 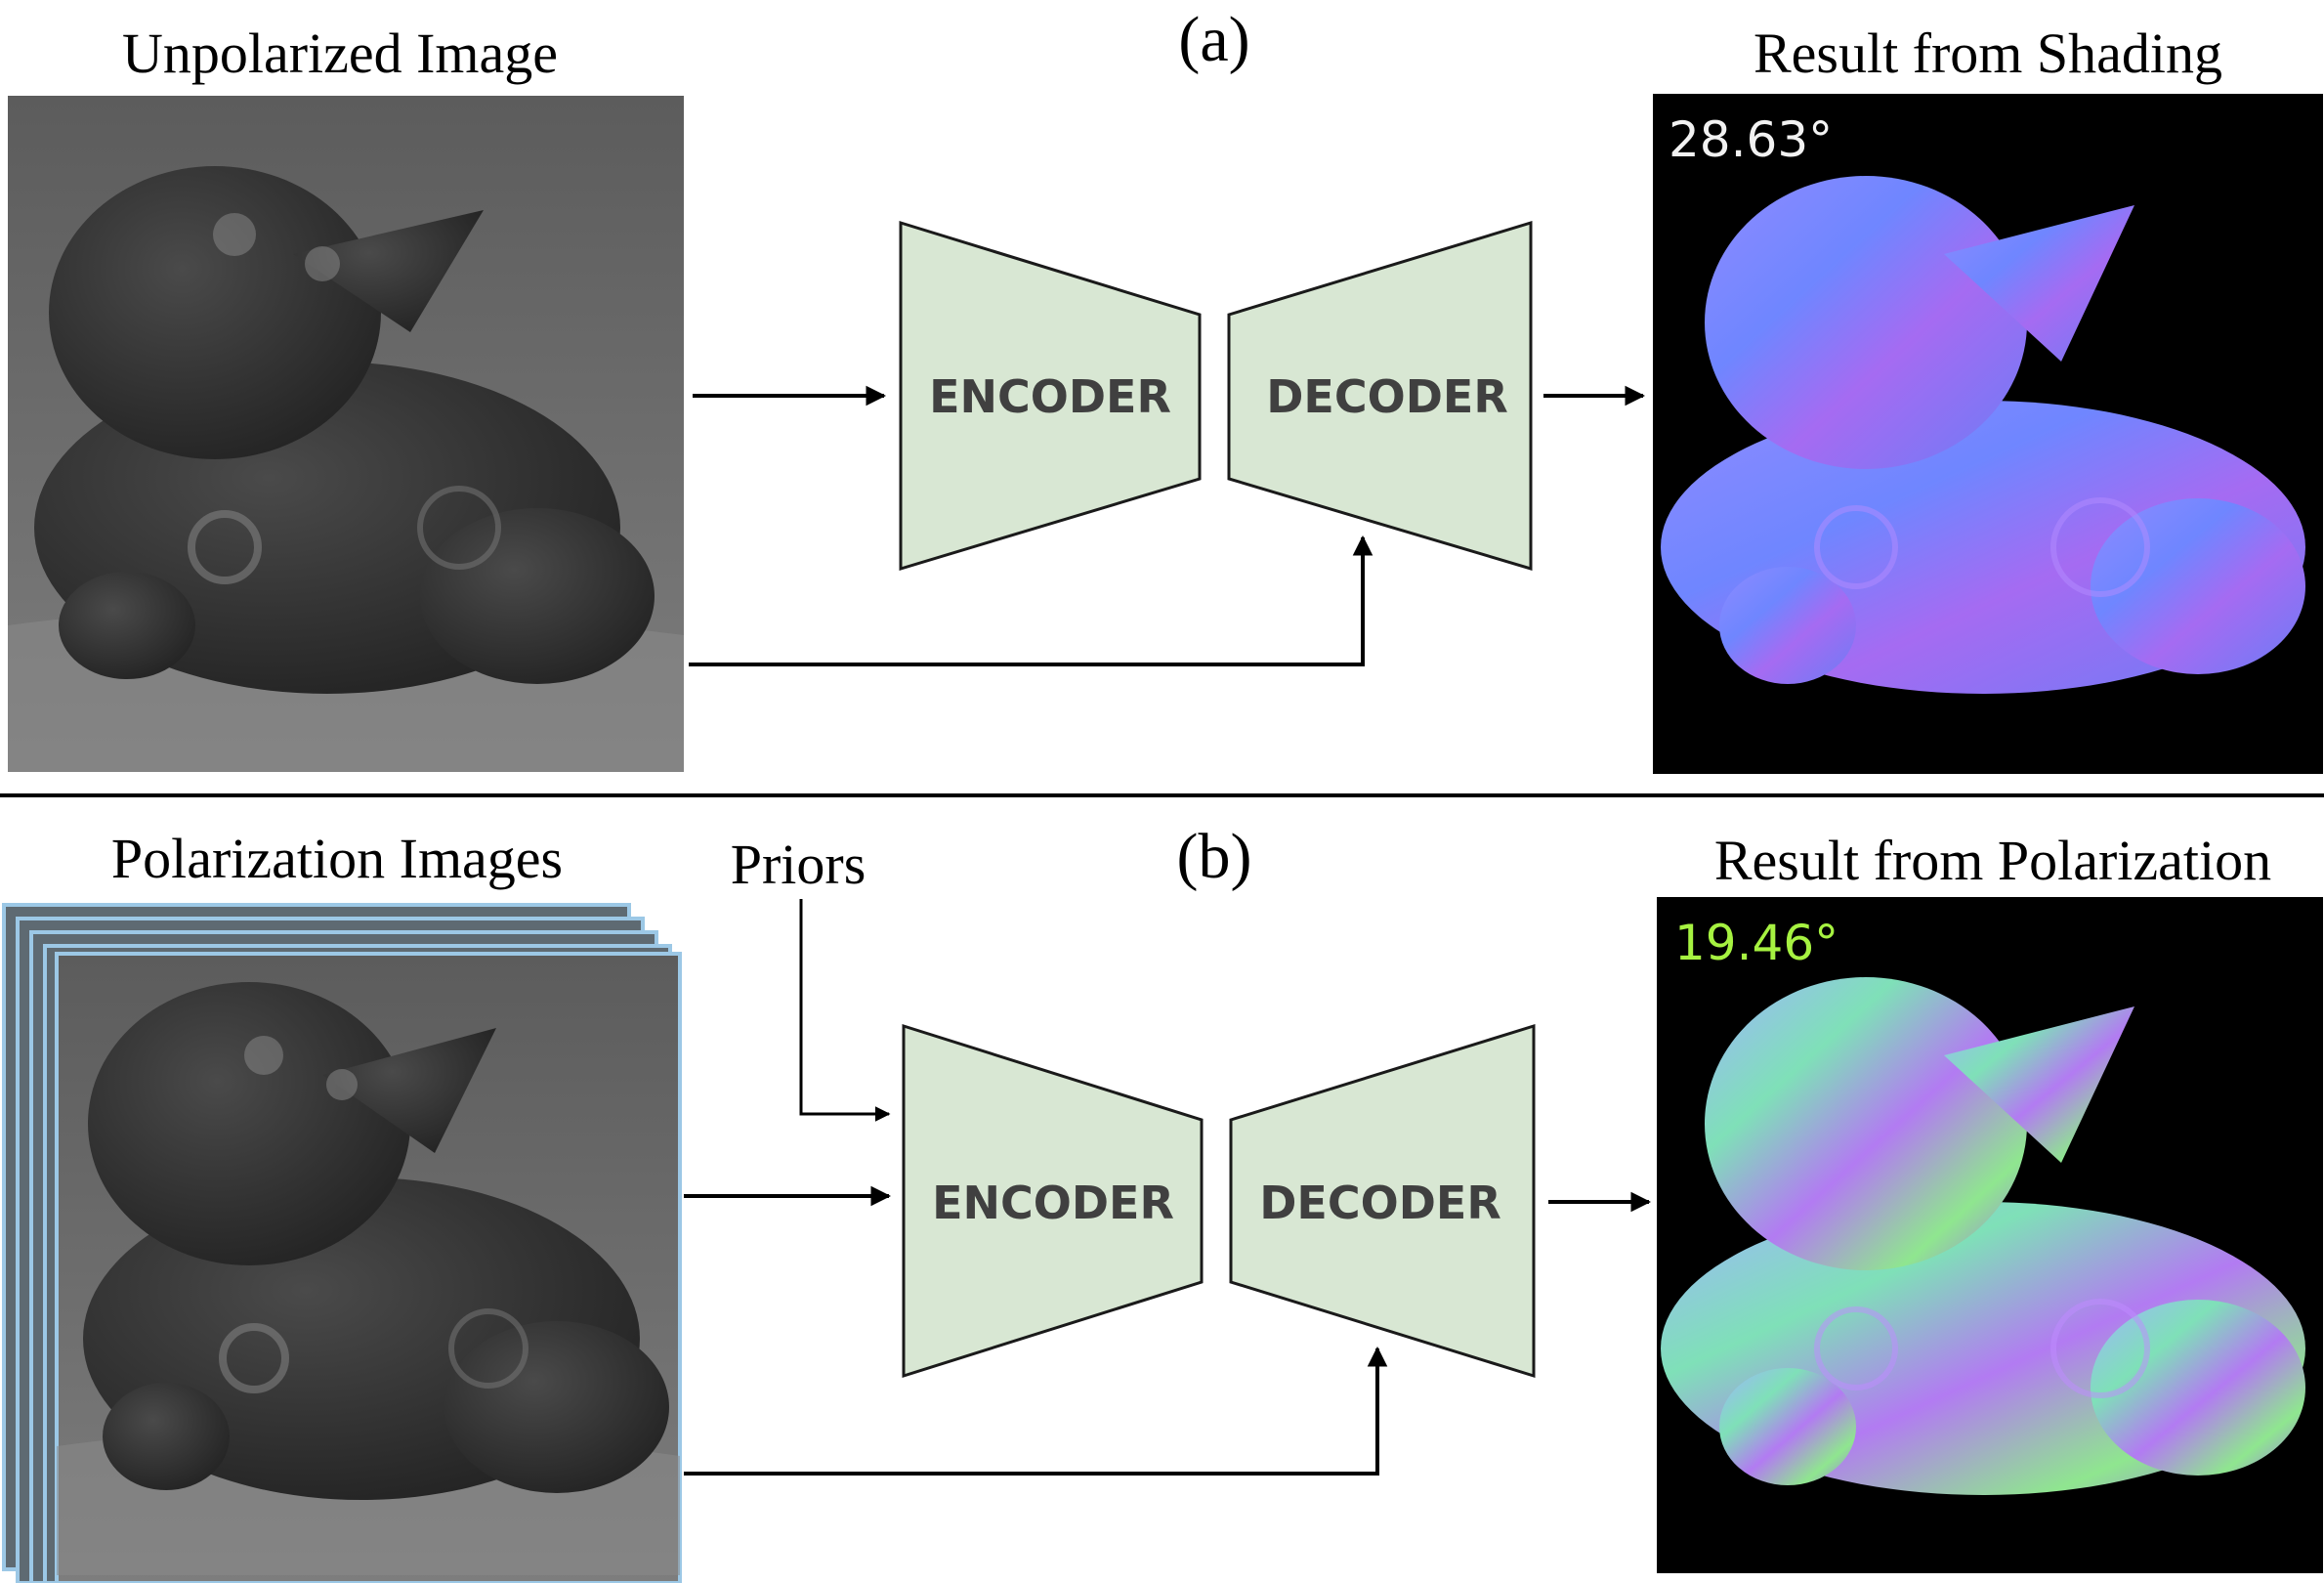 What do you see at coordinates (1990, 1235) in the screenshot?
I see `polarization-normal-map: 19.46°` at bounding box center [1990, 1235].